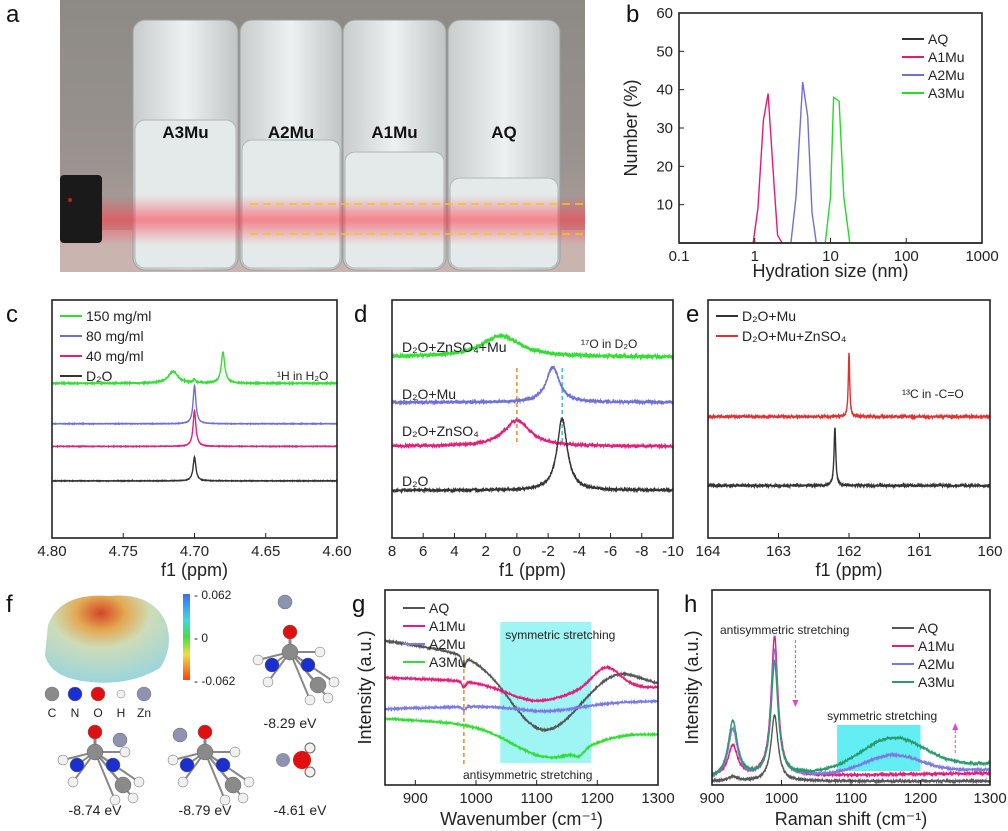  What do you see at coordinates (52, 713) in the screenshot?
I see `atom-legend-label: C` at bounding box center [52, 713].